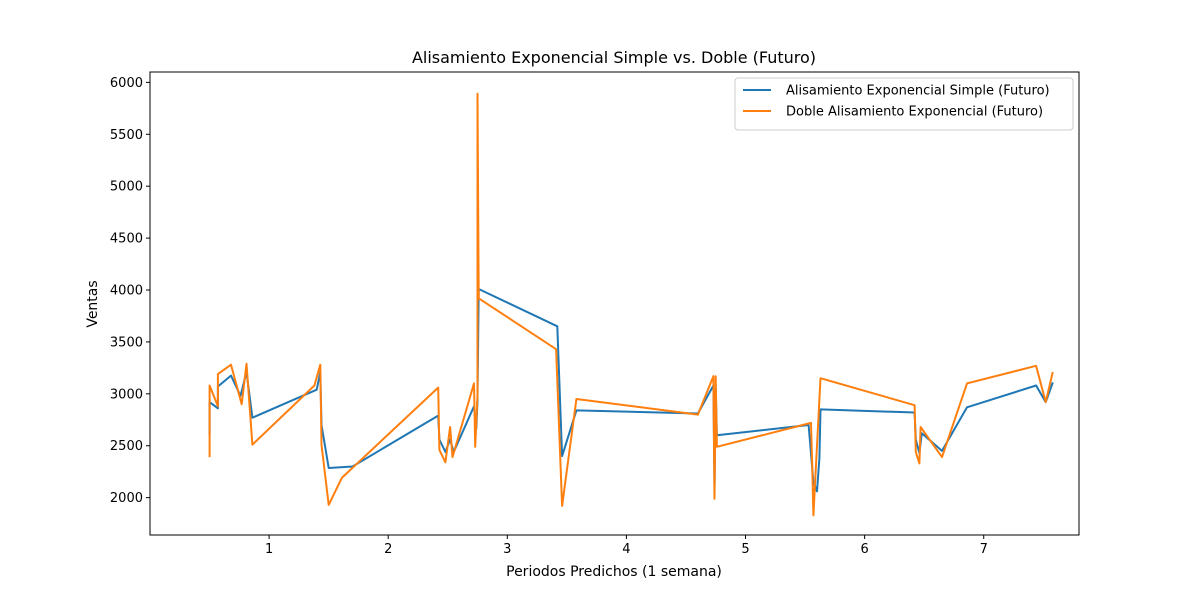 The height and width of the screenshot is (604, 1200). What do you see at coordinates (745, 549) in the screenshot?
I see `x-tick-label: 5` at bounding box center [745, 549].